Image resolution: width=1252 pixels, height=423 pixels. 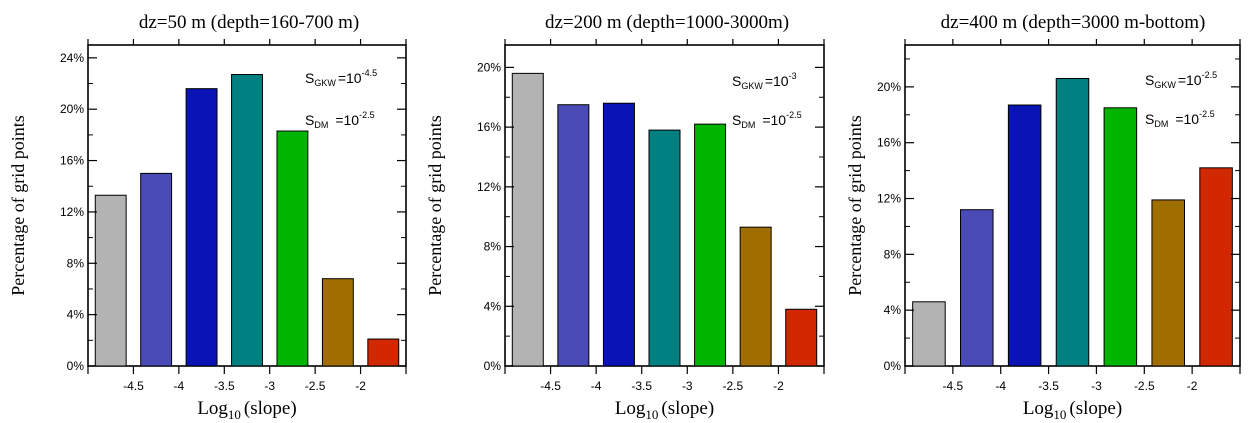 I want to click on y-tick-label: 24%, so click(x=72, y=58).